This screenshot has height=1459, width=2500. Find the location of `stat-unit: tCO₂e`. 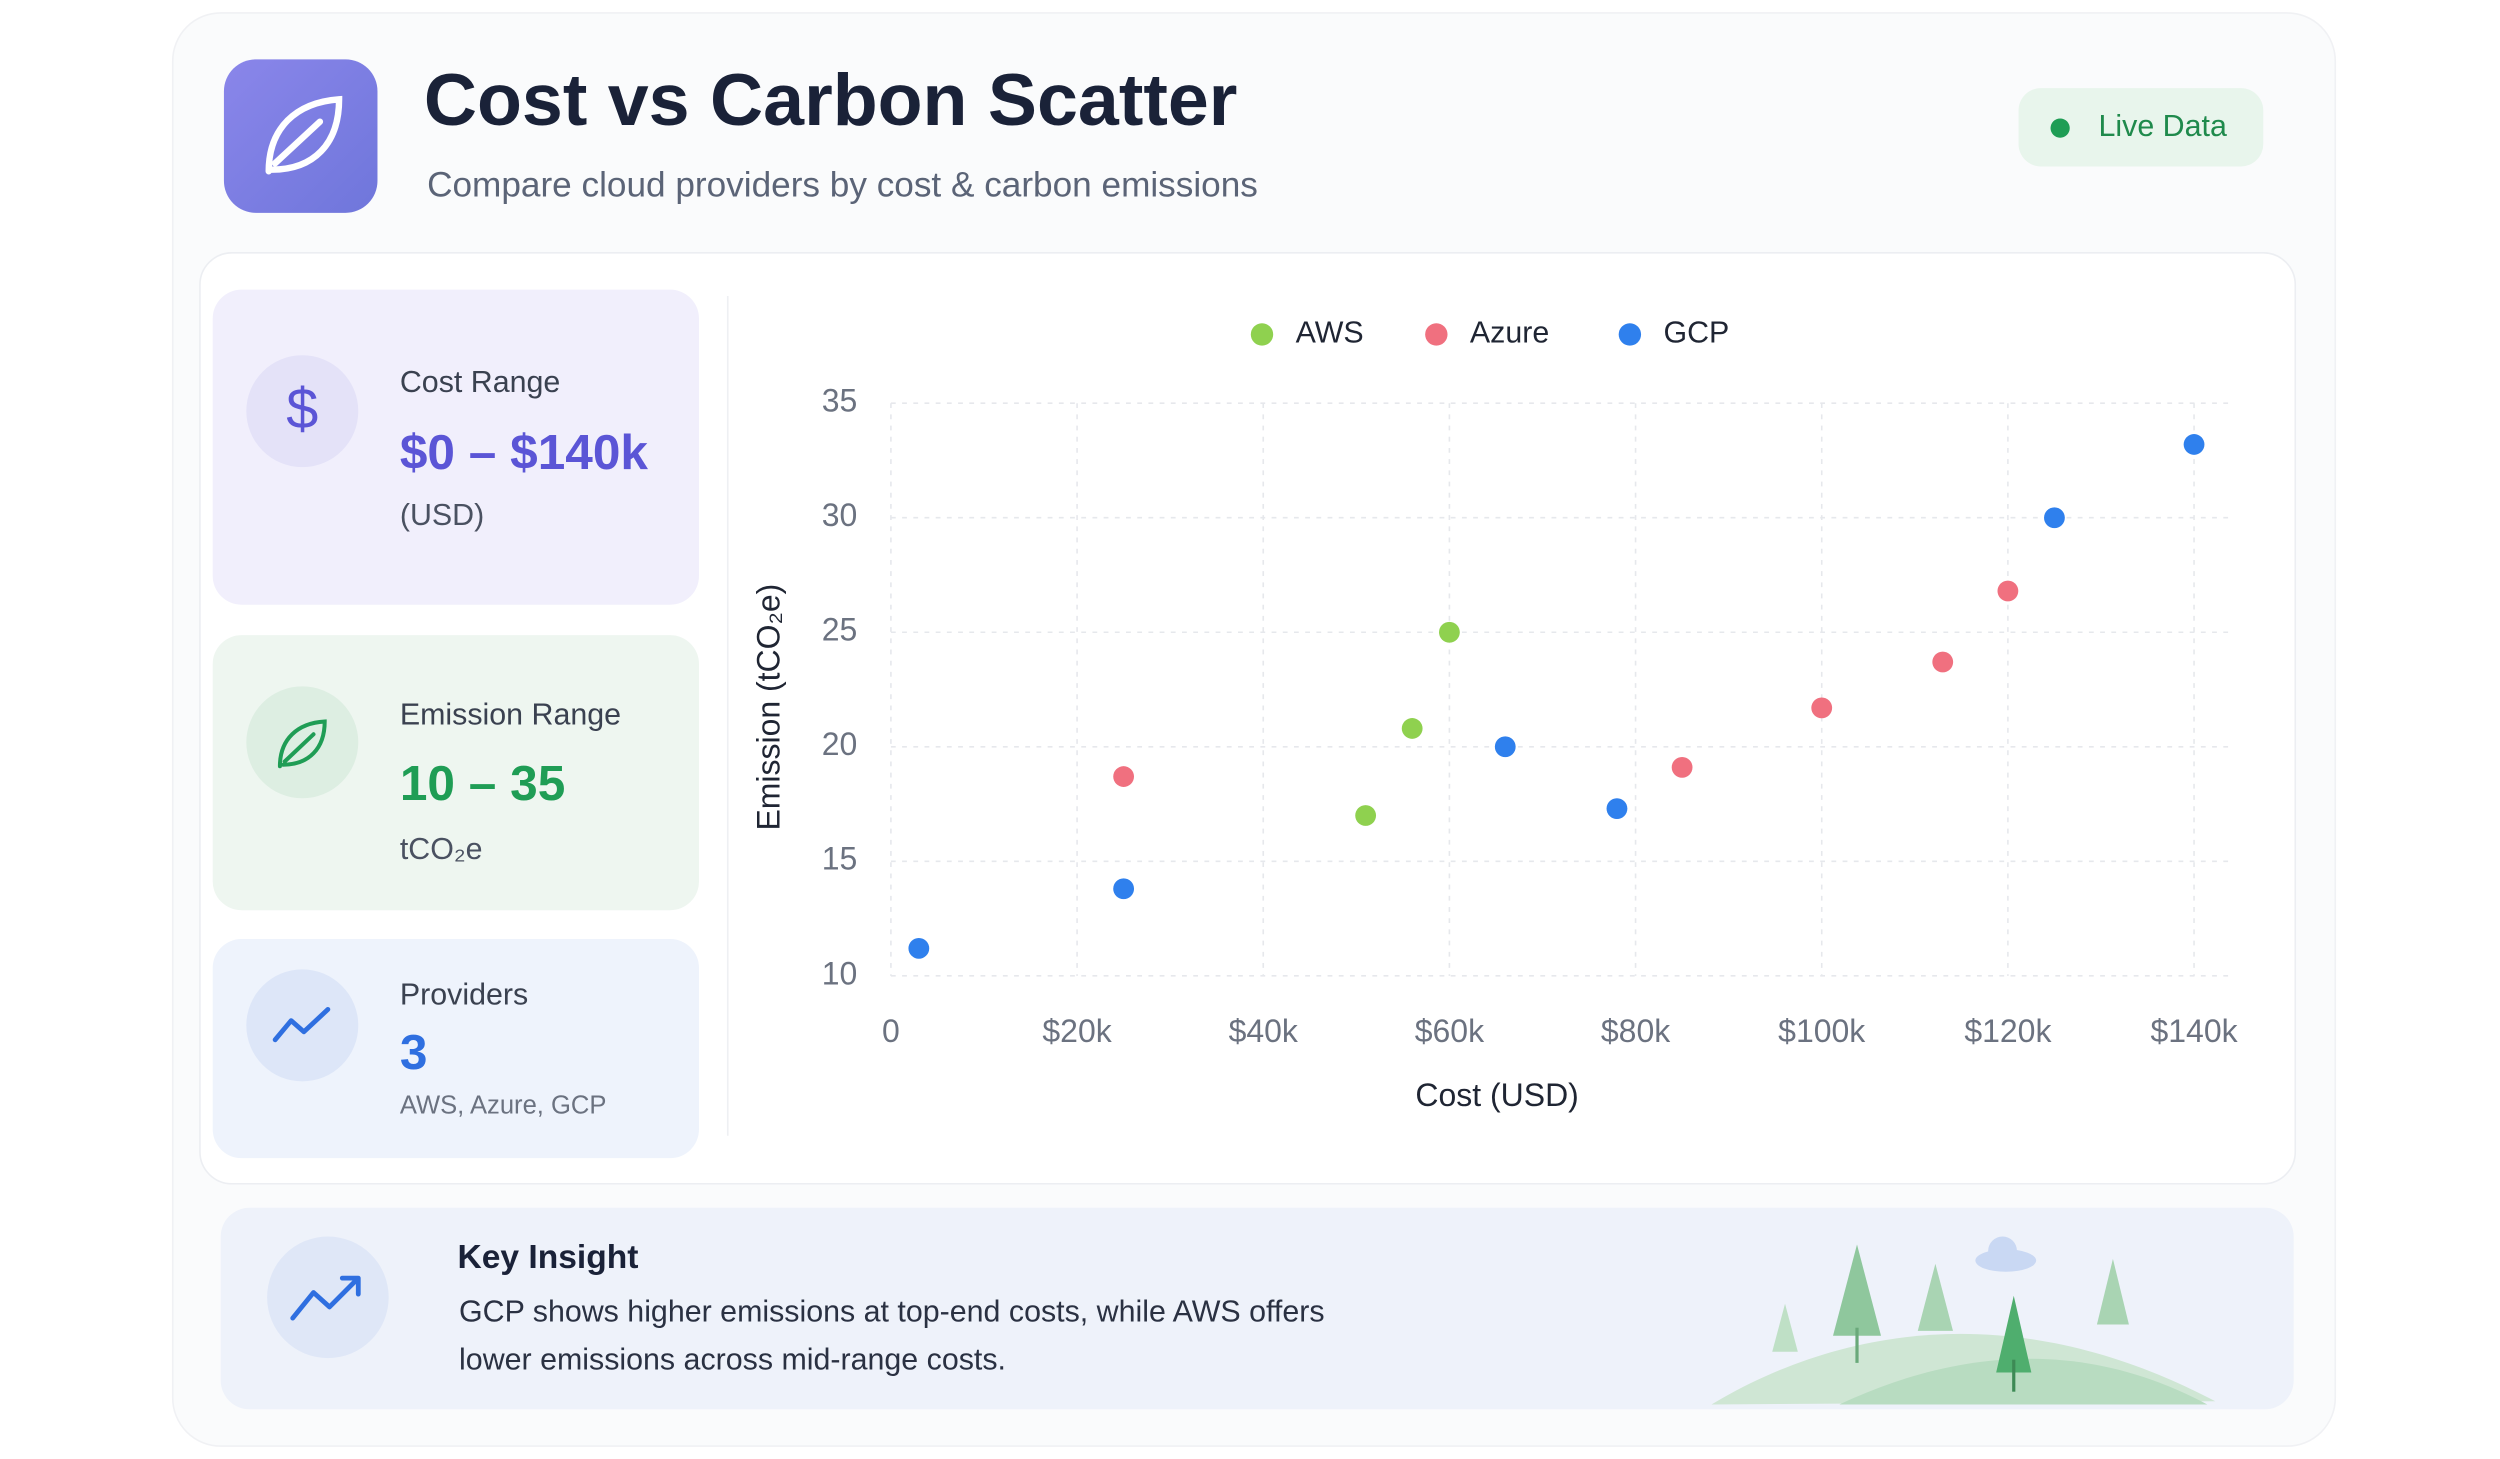

stat-unit: tCO₂e is located at coordinates (441, 849).